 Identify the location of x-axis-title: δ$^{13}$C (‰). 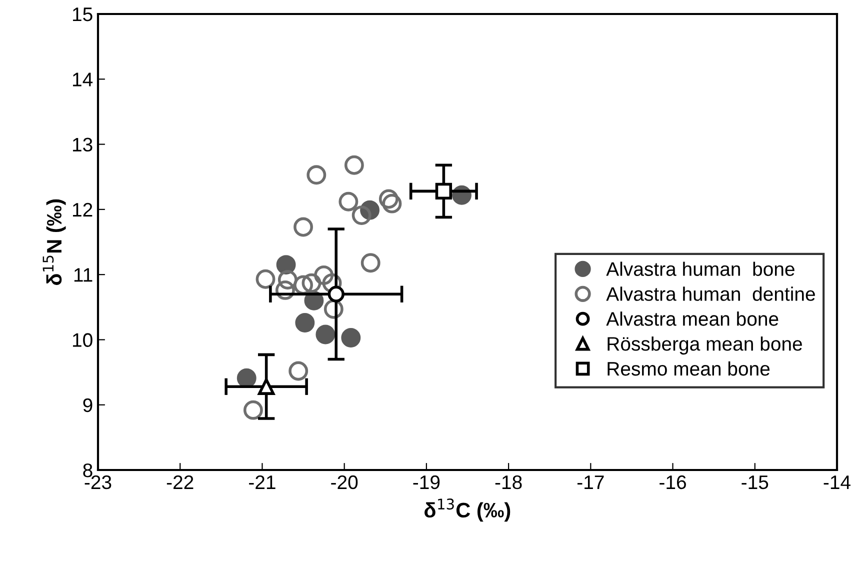
(467, 510).